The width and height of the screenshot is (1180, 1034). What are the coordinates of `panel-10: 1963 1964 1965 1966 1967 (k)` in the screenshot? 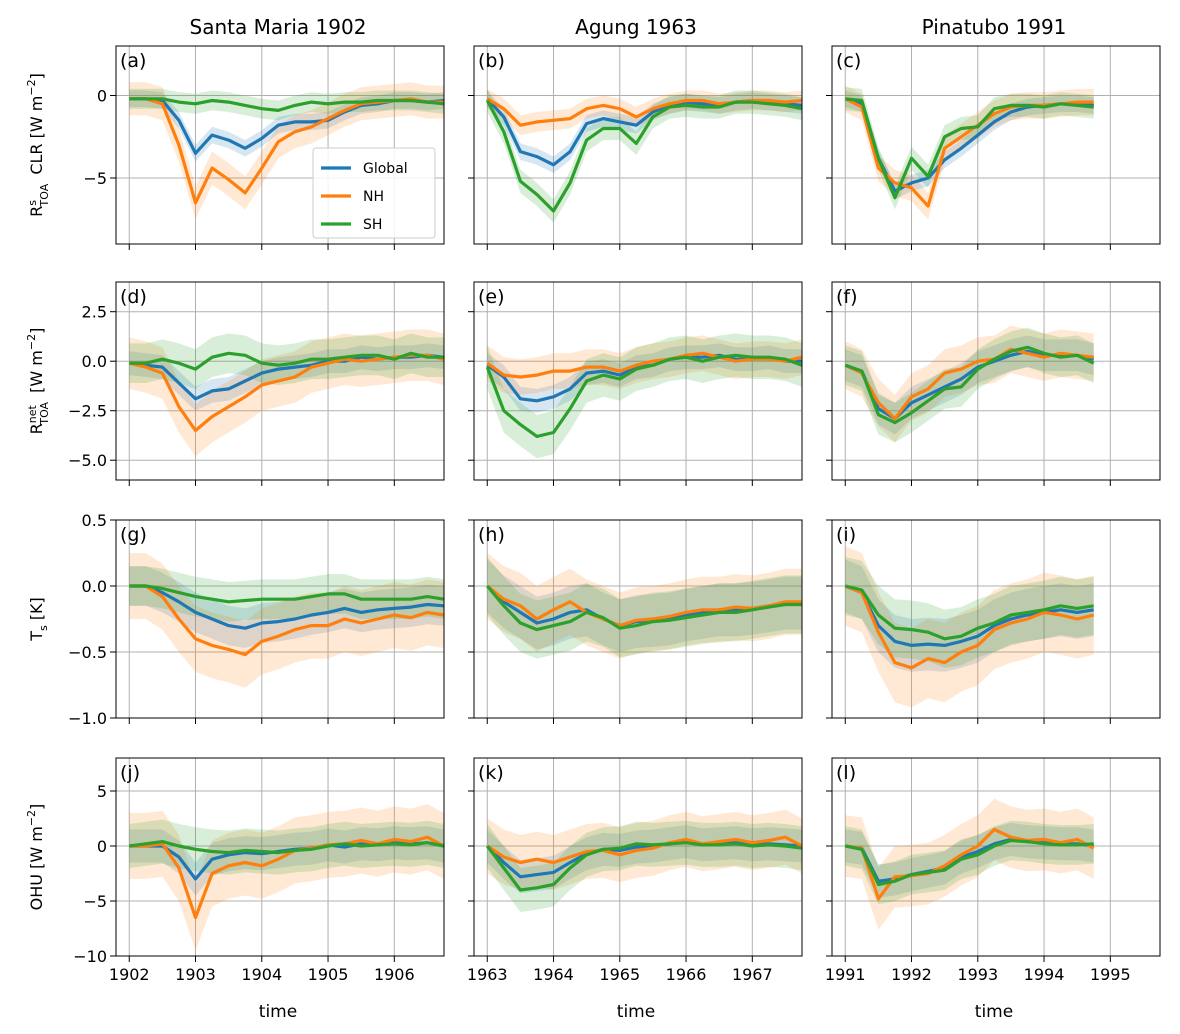 It's located at (635, 870).